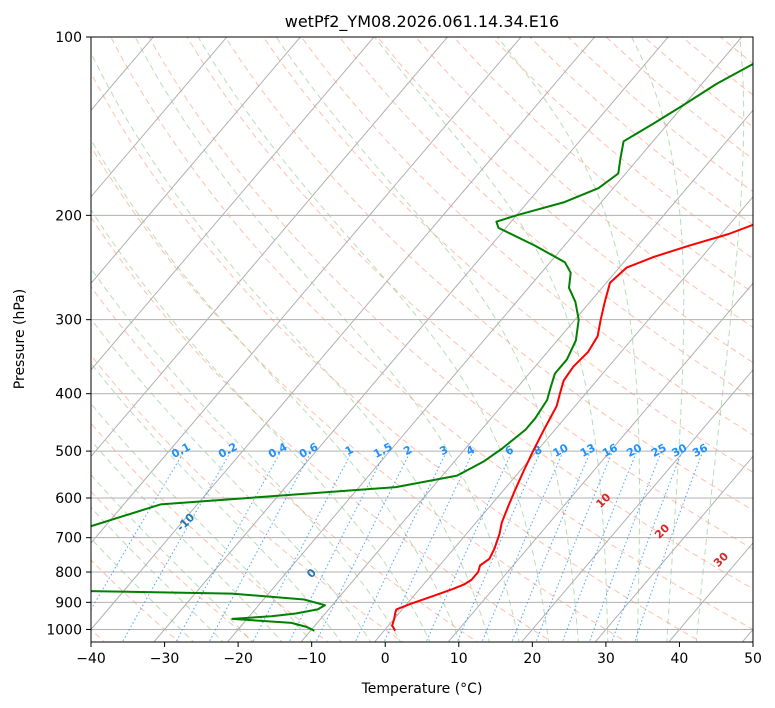 The height and width of the screenshot is (708, 775). Describe the element at coordinates (700, 450) in the screenshot. I see `mixing-ratio-label: 36` at that location.